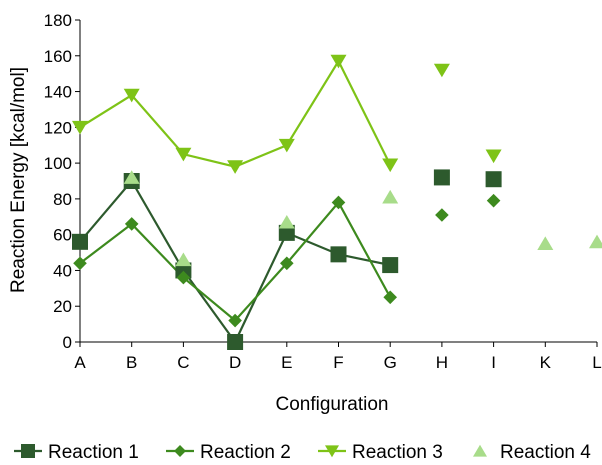 The image size is (602, 465). I want to click on data-point-reaction-2-e, so click(287, 263).